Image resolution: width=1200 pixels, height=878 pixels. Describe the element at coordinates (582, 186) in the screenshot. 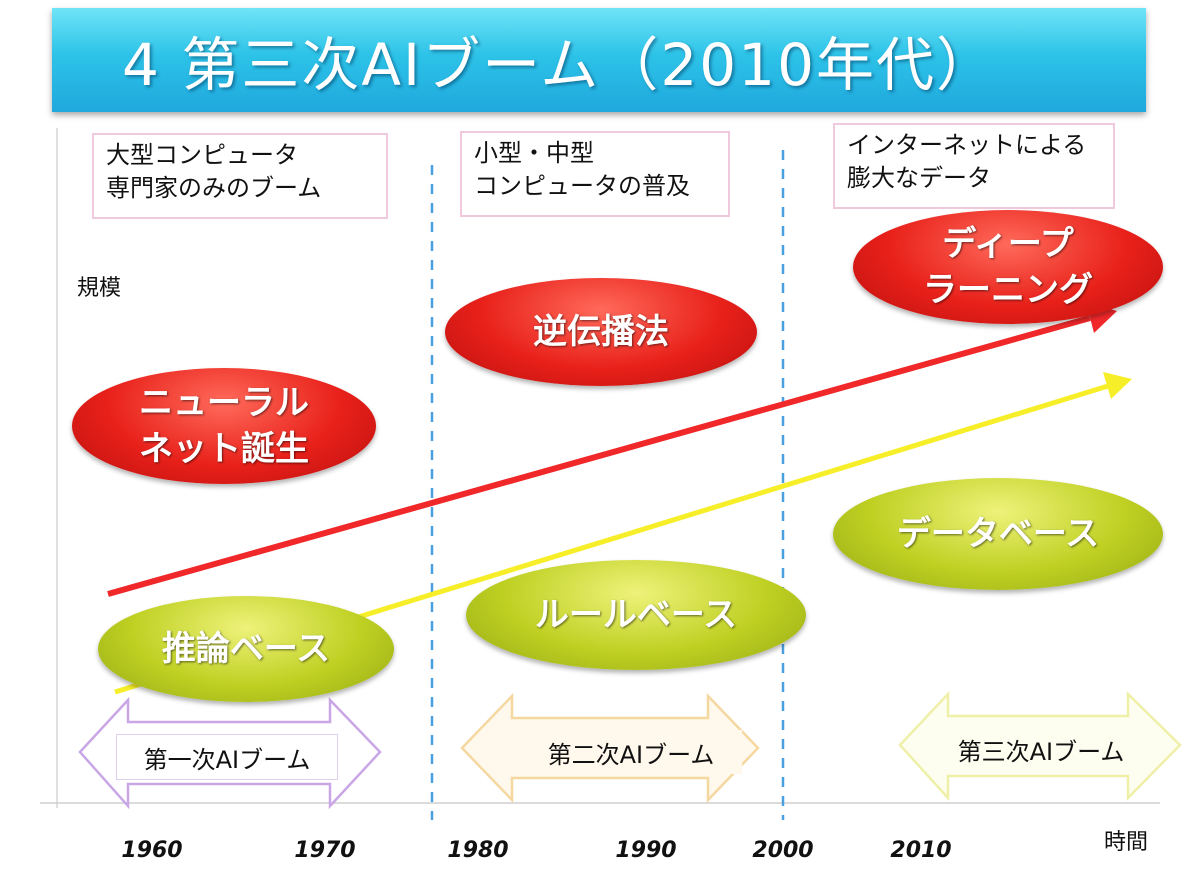

I see `era-note-2-line2: コンピュータの普及` at that location.